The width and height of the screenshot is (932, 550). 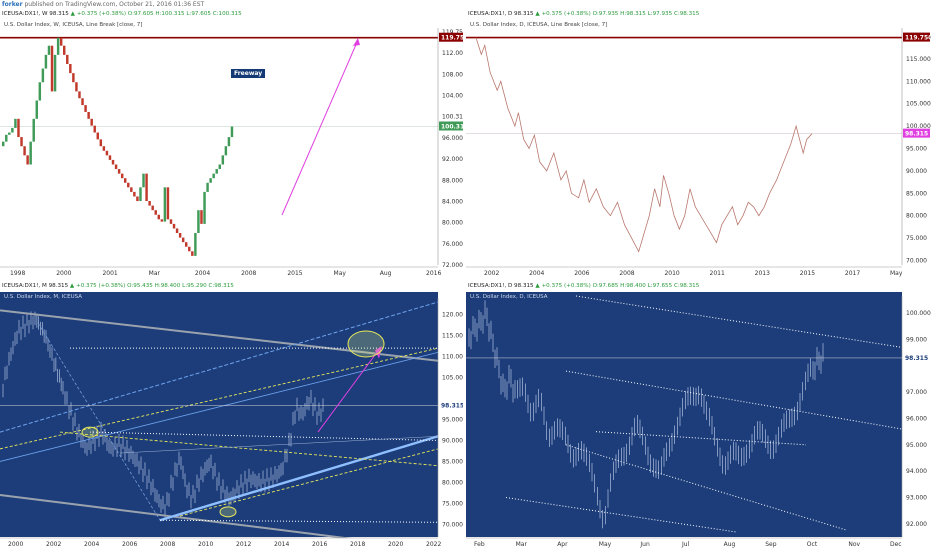 What do you see at coordinates (219, 406) in the screenshot?
I see `blue-trend-line` at bounding box center [219, 406].